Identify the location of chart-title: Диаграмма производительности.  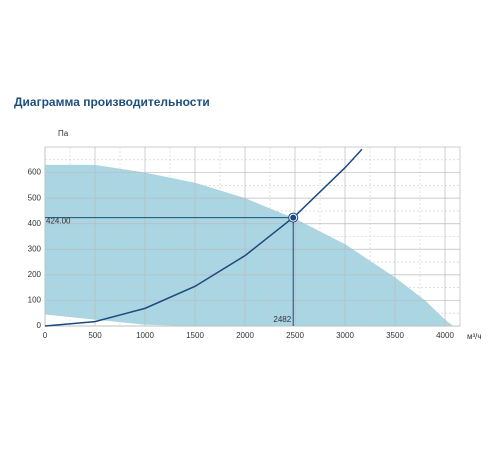
(112, 102).